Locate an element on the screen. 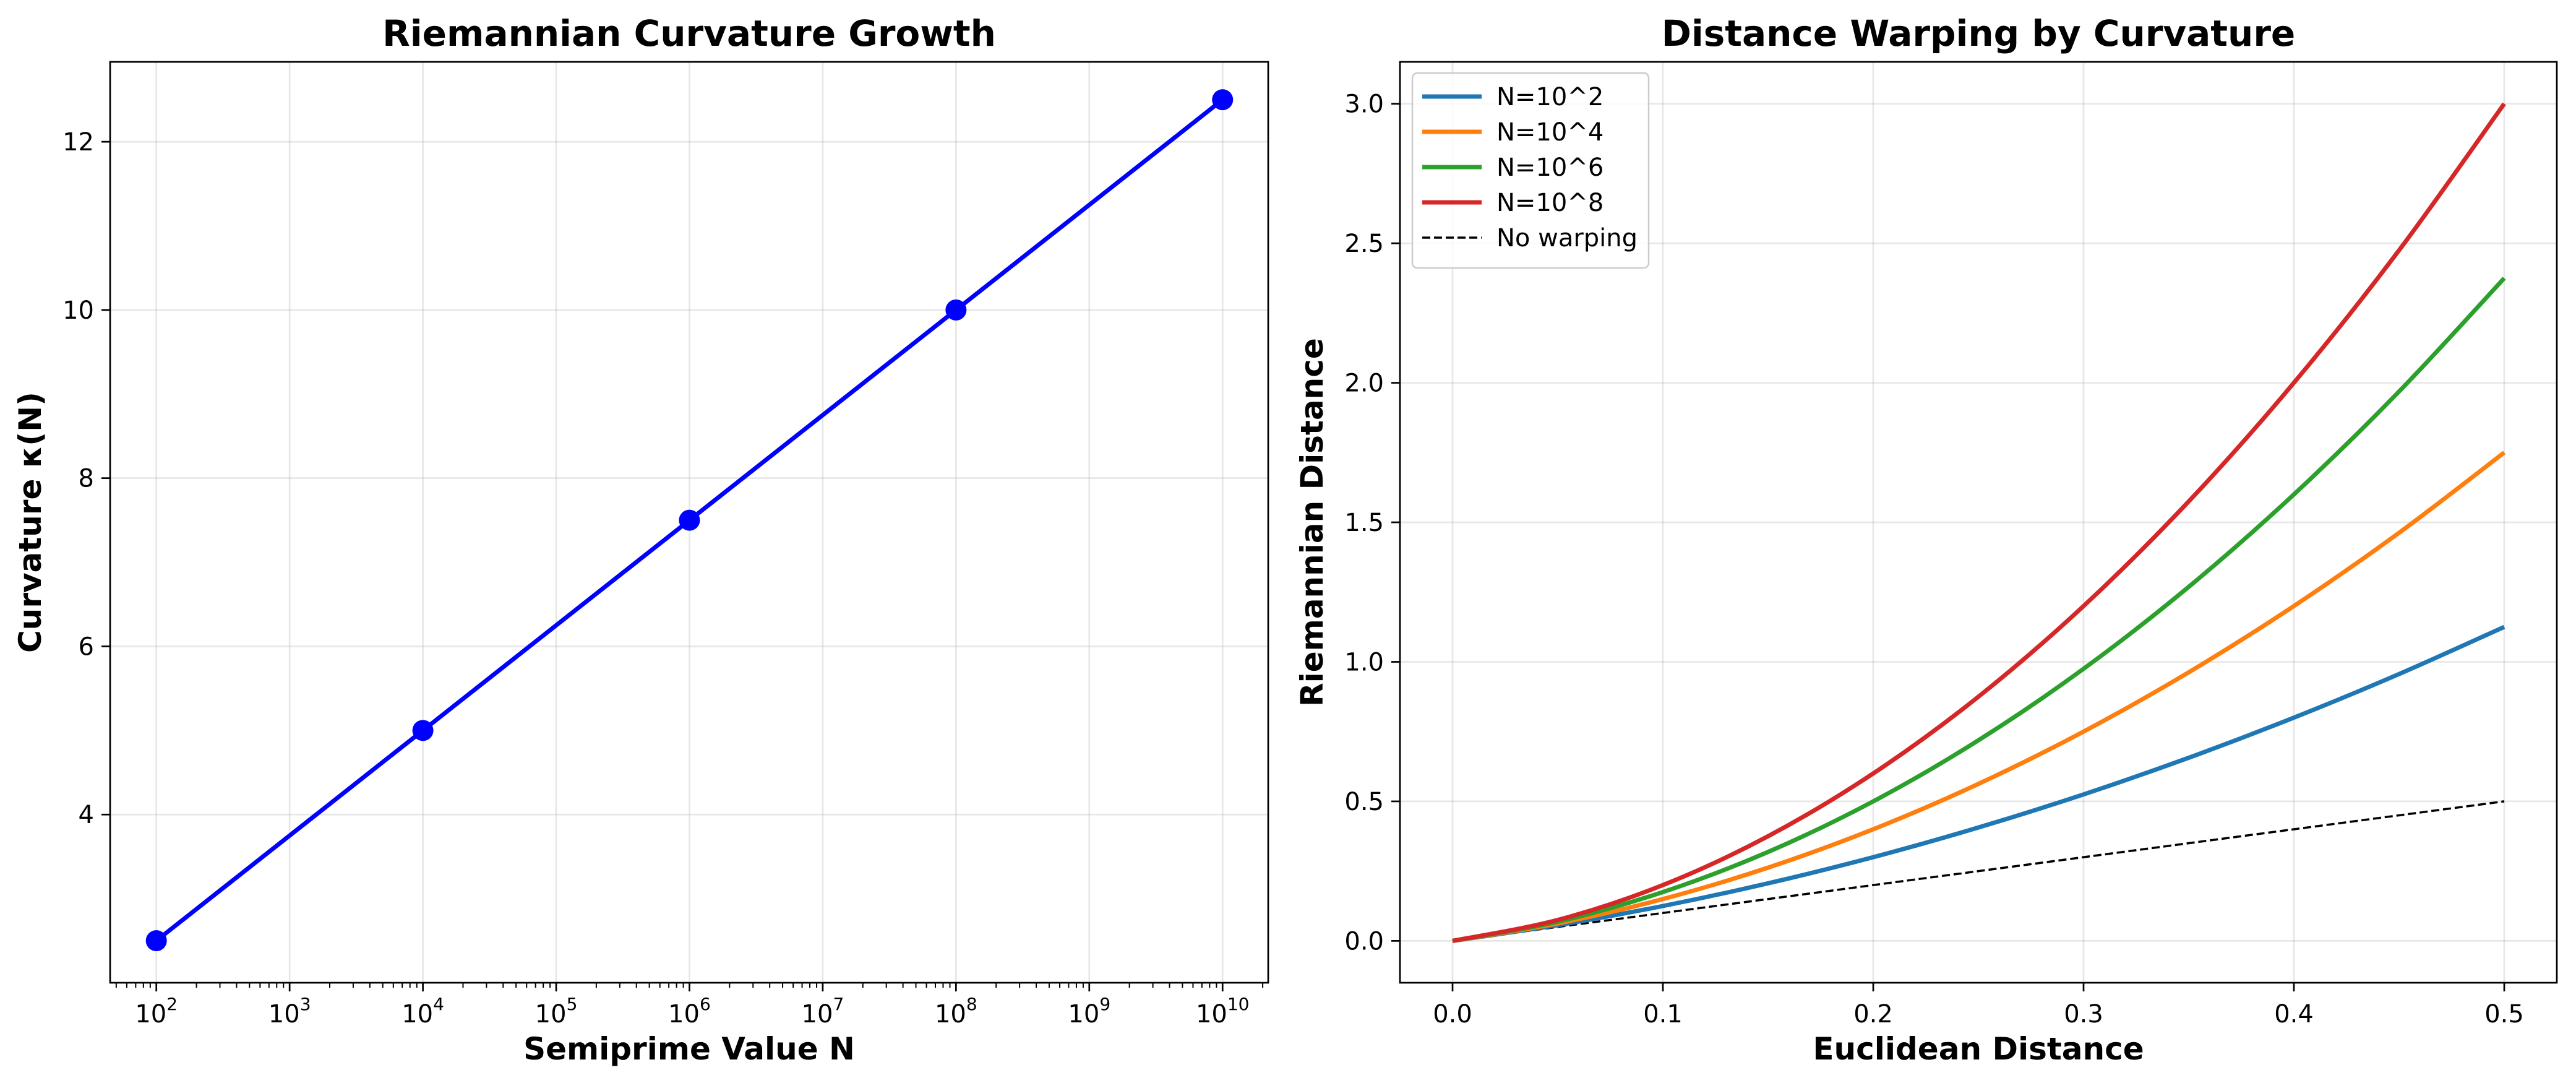 Image resolution: width=2576 pixels, height=1083 pixels. curvature-x-tick-label: 10⁸ is located at coordinates (956, 1011).